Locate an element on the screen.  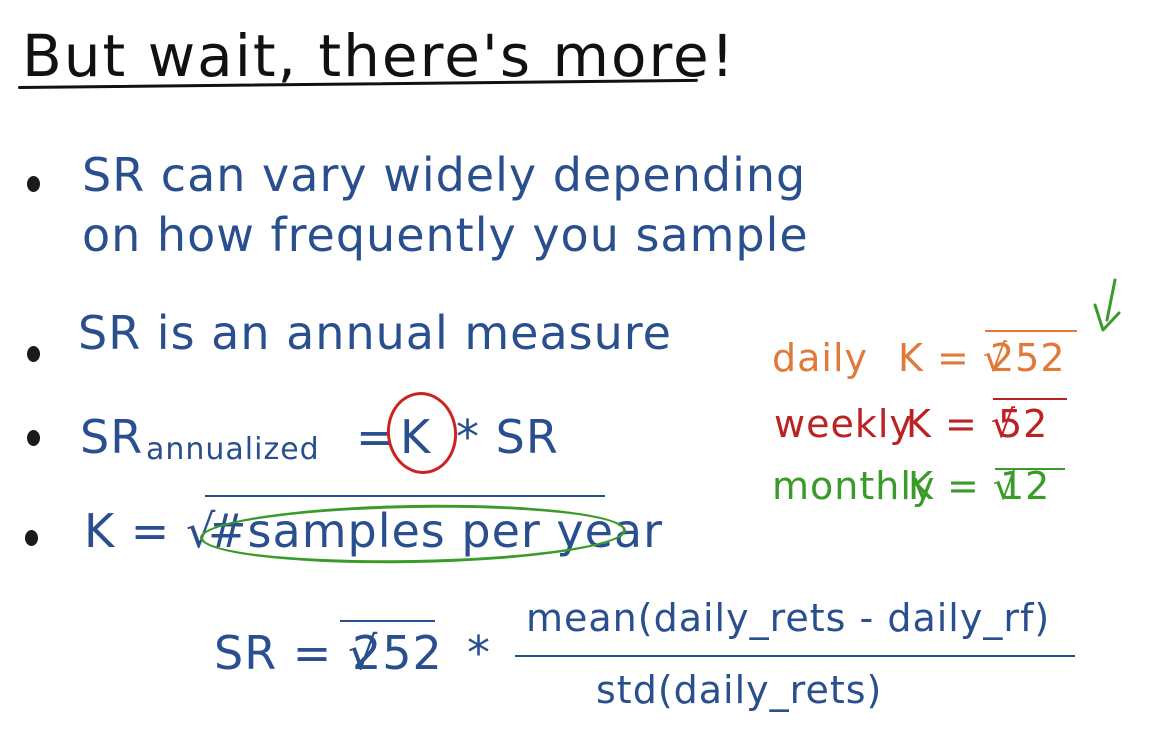
bullet-3-rest: * SR is located at coordinates (507, 437).